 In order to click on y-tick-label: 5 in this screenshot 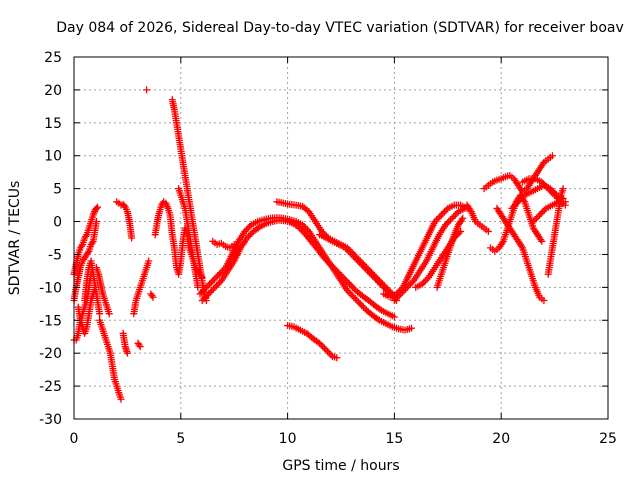, I will do `click(57, 190)`.